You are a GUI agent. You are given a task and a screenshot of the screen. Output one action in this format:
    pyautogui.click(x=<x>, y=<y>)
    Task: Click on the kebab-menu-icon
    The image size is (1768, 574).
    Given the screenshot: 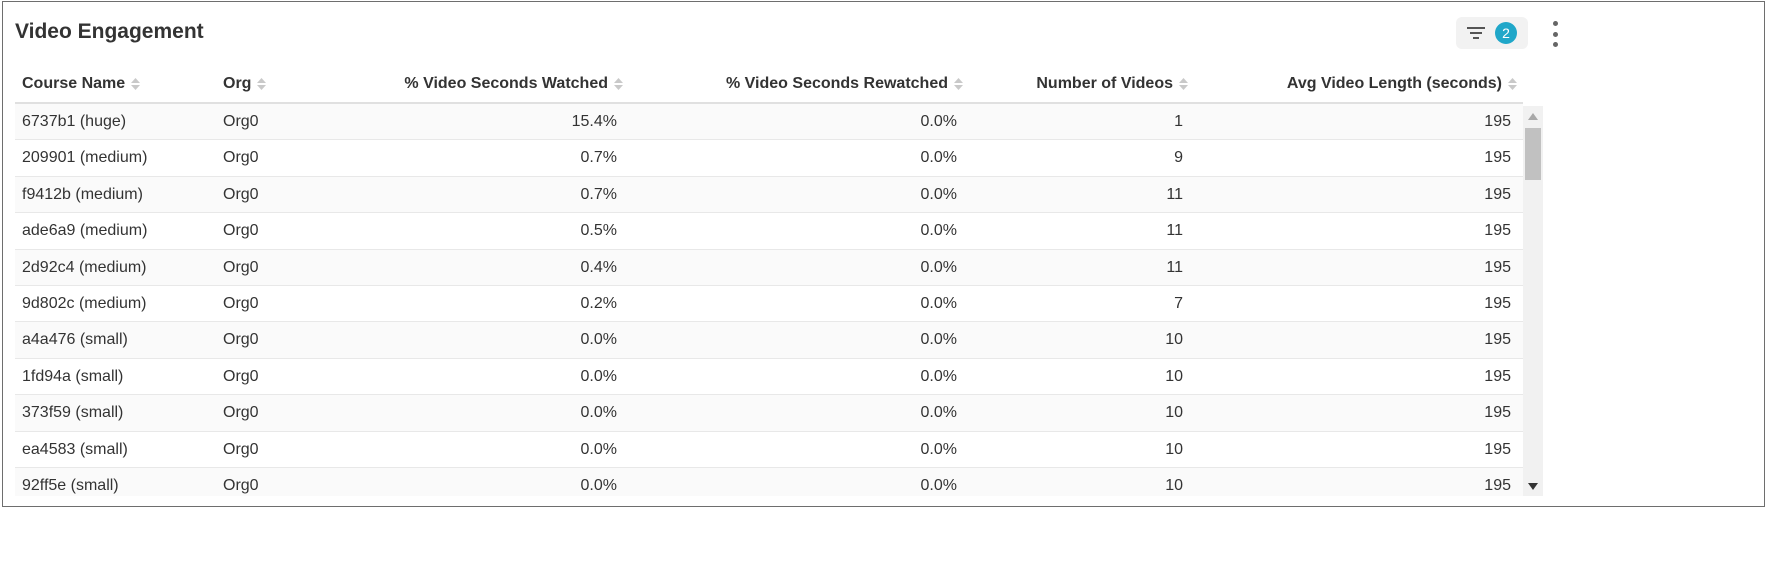 What is the action you would take?
    pyautogui.click(x=1555, y=34)
    